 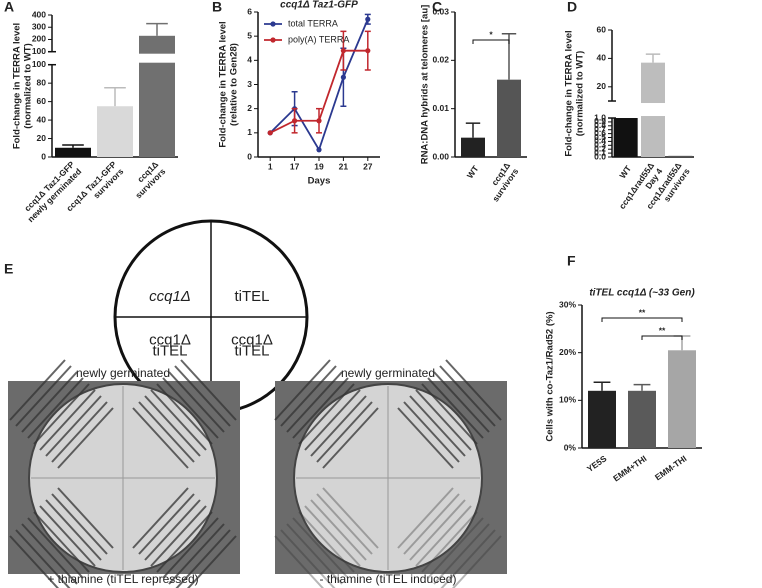 I want to click on x-tick-label: ccq1Δ Taz1-GFPnewly germinated, so click(x=51, y=191).